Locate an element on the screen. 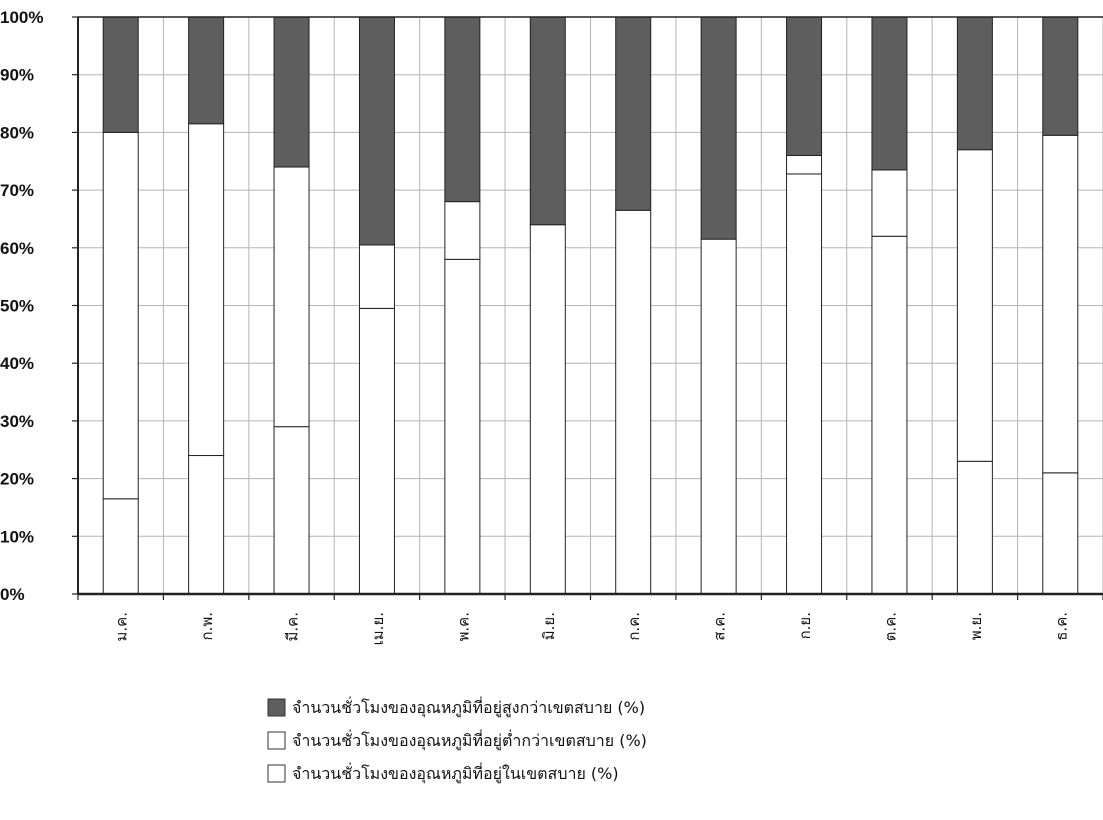 Image resolution: width=1103 pixels, height=820 pixels. y-tick-label: 90% is located at coordinates (17, 75).